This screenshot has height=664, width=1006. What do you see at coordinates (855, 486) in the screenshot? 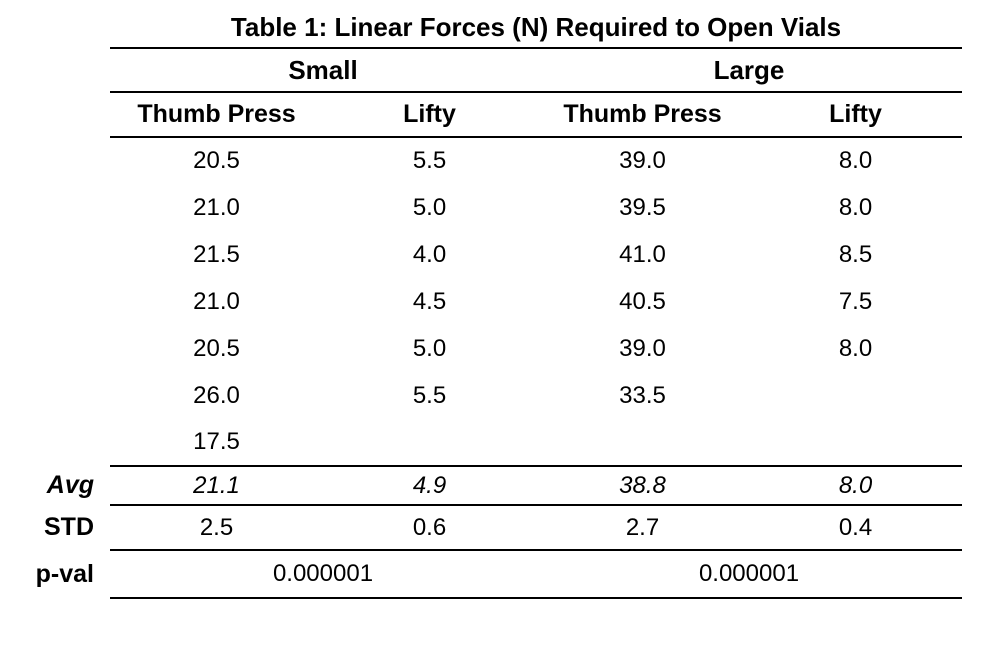
I see `avg-value-cell: 8.0` at bounding box center [855, 486].